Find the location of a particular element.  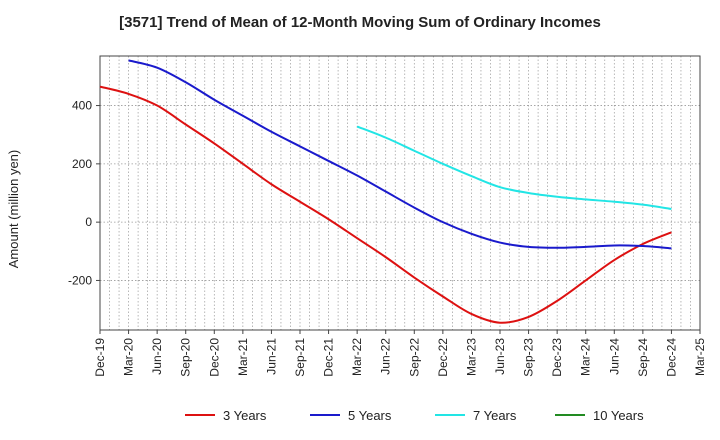

series-line-7-years is located at coordinates (514, 168).